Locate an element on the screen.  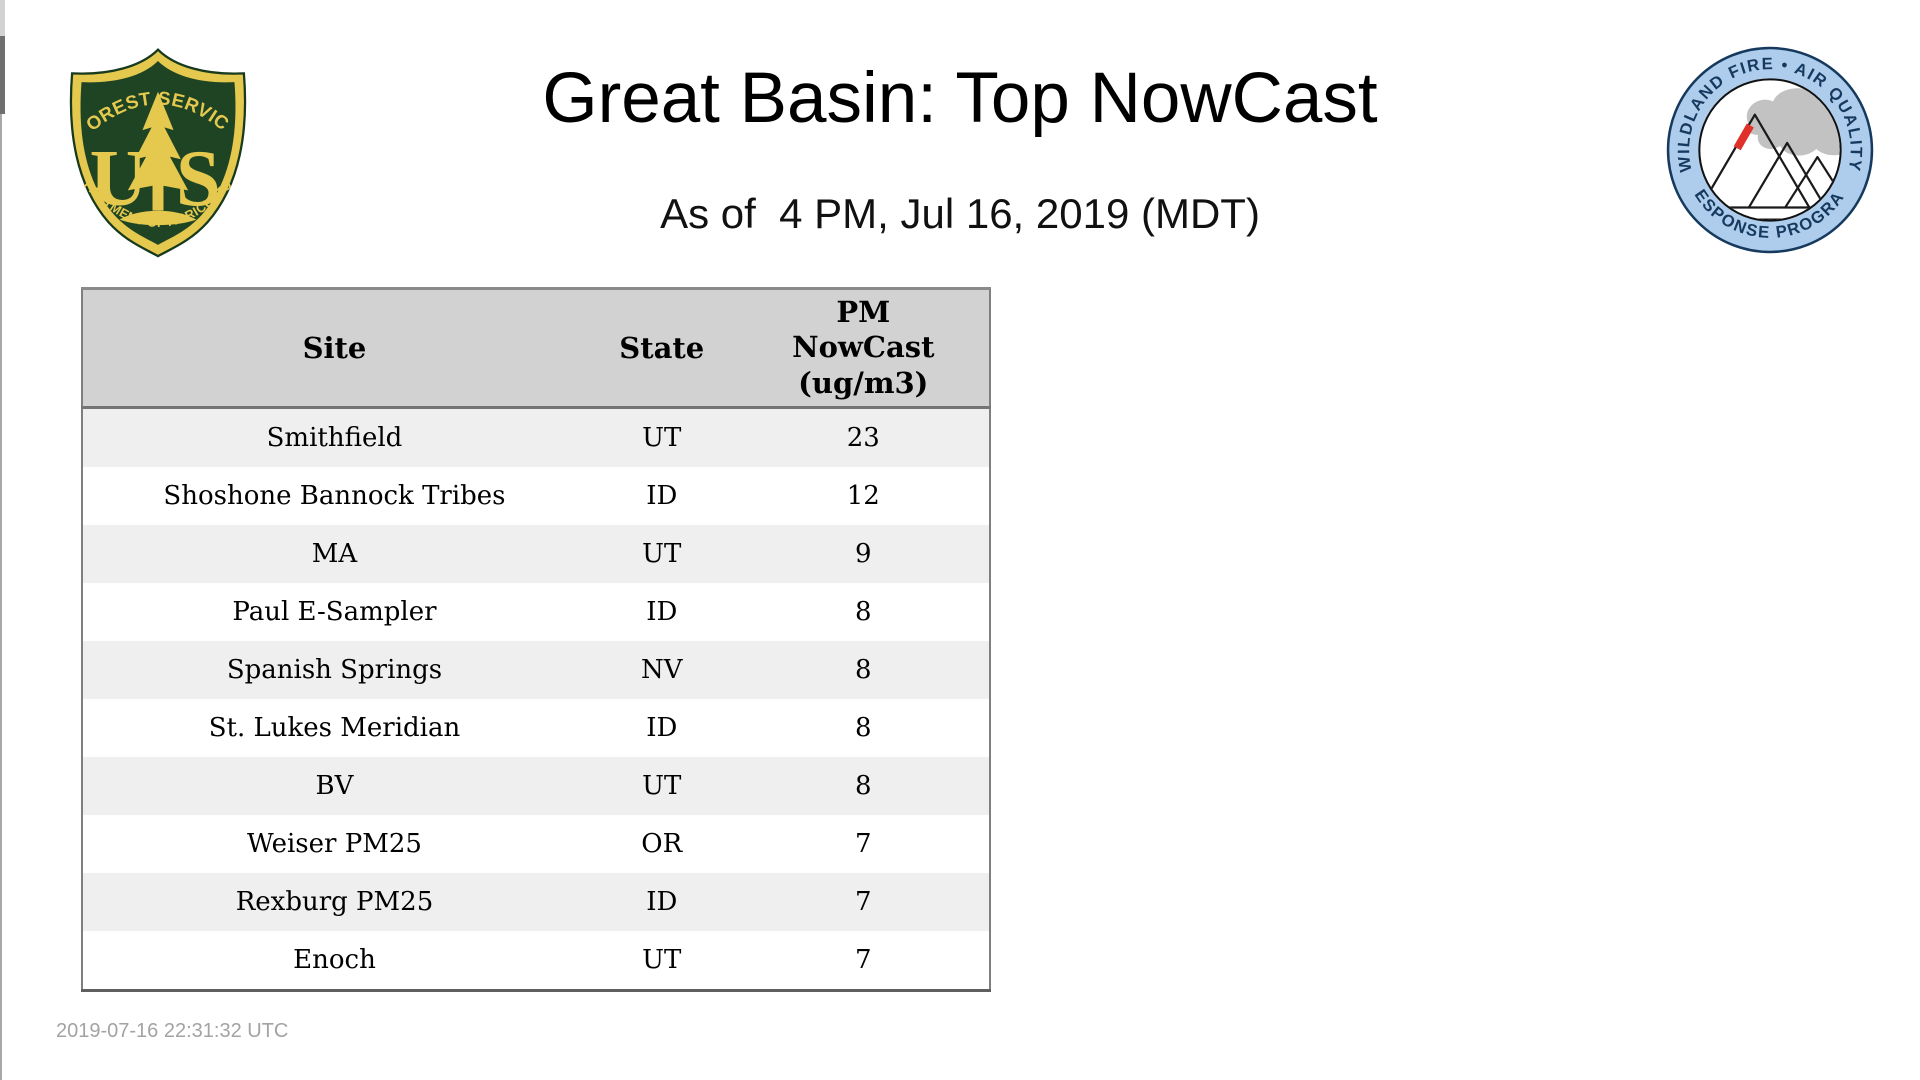
pm-value-cell: 23 is located at coordinates (863, 437).